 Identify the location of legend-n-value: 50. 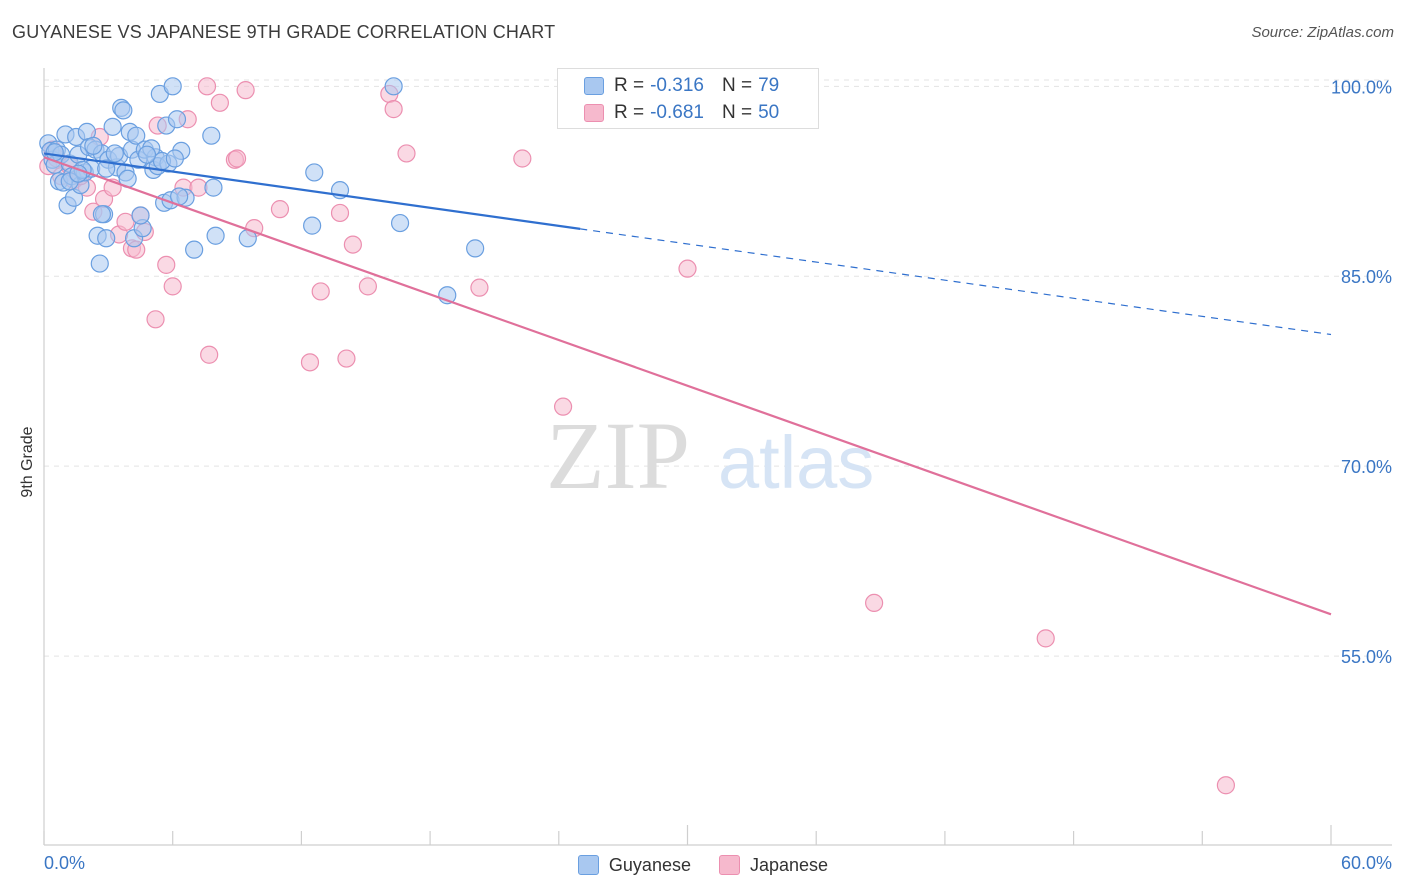
(769, 112).